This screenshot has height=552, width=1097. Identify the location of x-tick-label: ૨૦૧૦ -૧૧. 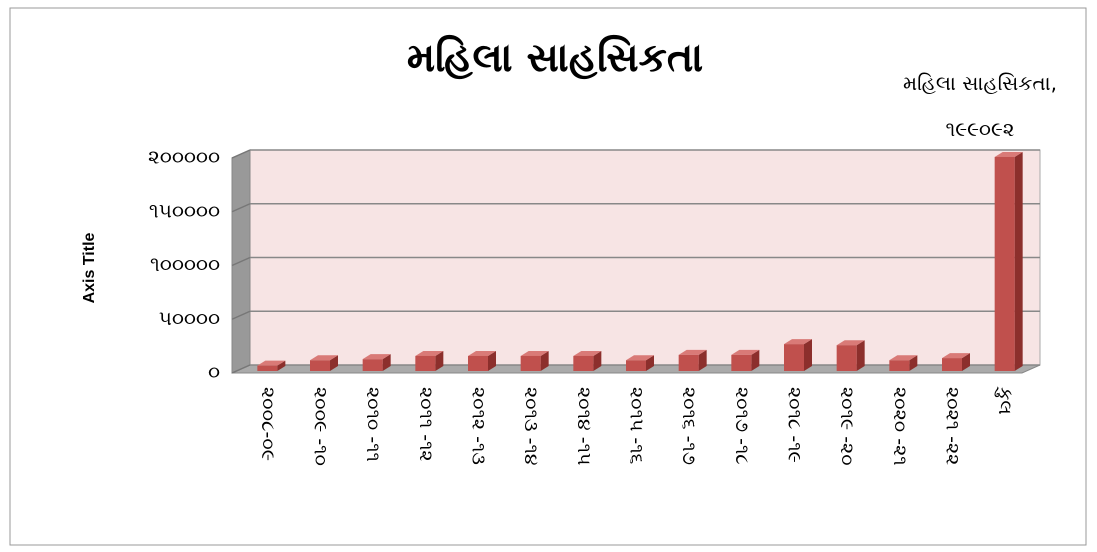
(373, 424).